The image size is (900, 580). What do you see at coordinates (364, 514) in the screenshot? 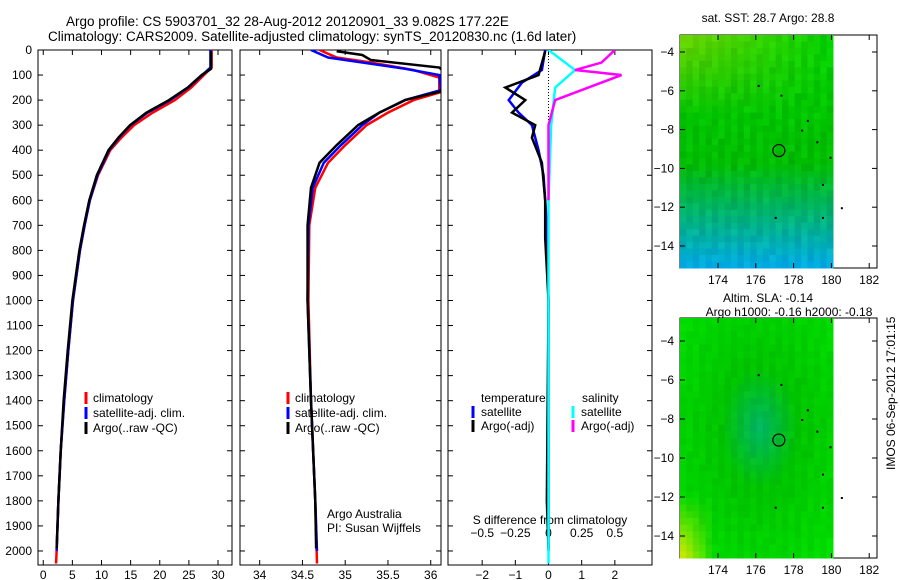
I see `annotation-text: Argo Australia` at bounding box center [364, 514].